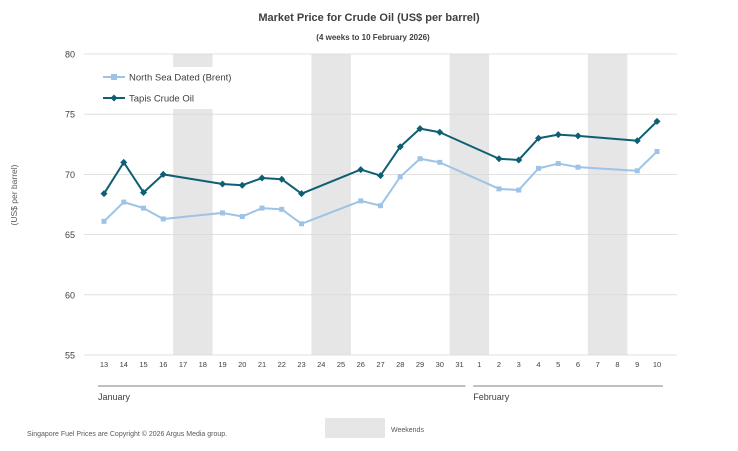 The width and height of the screenshot is (738, 451). What do you see at coordinates (598, 364) in the screenshot?
I see `x-tick-label: 7` at bounding box center [598, 364].